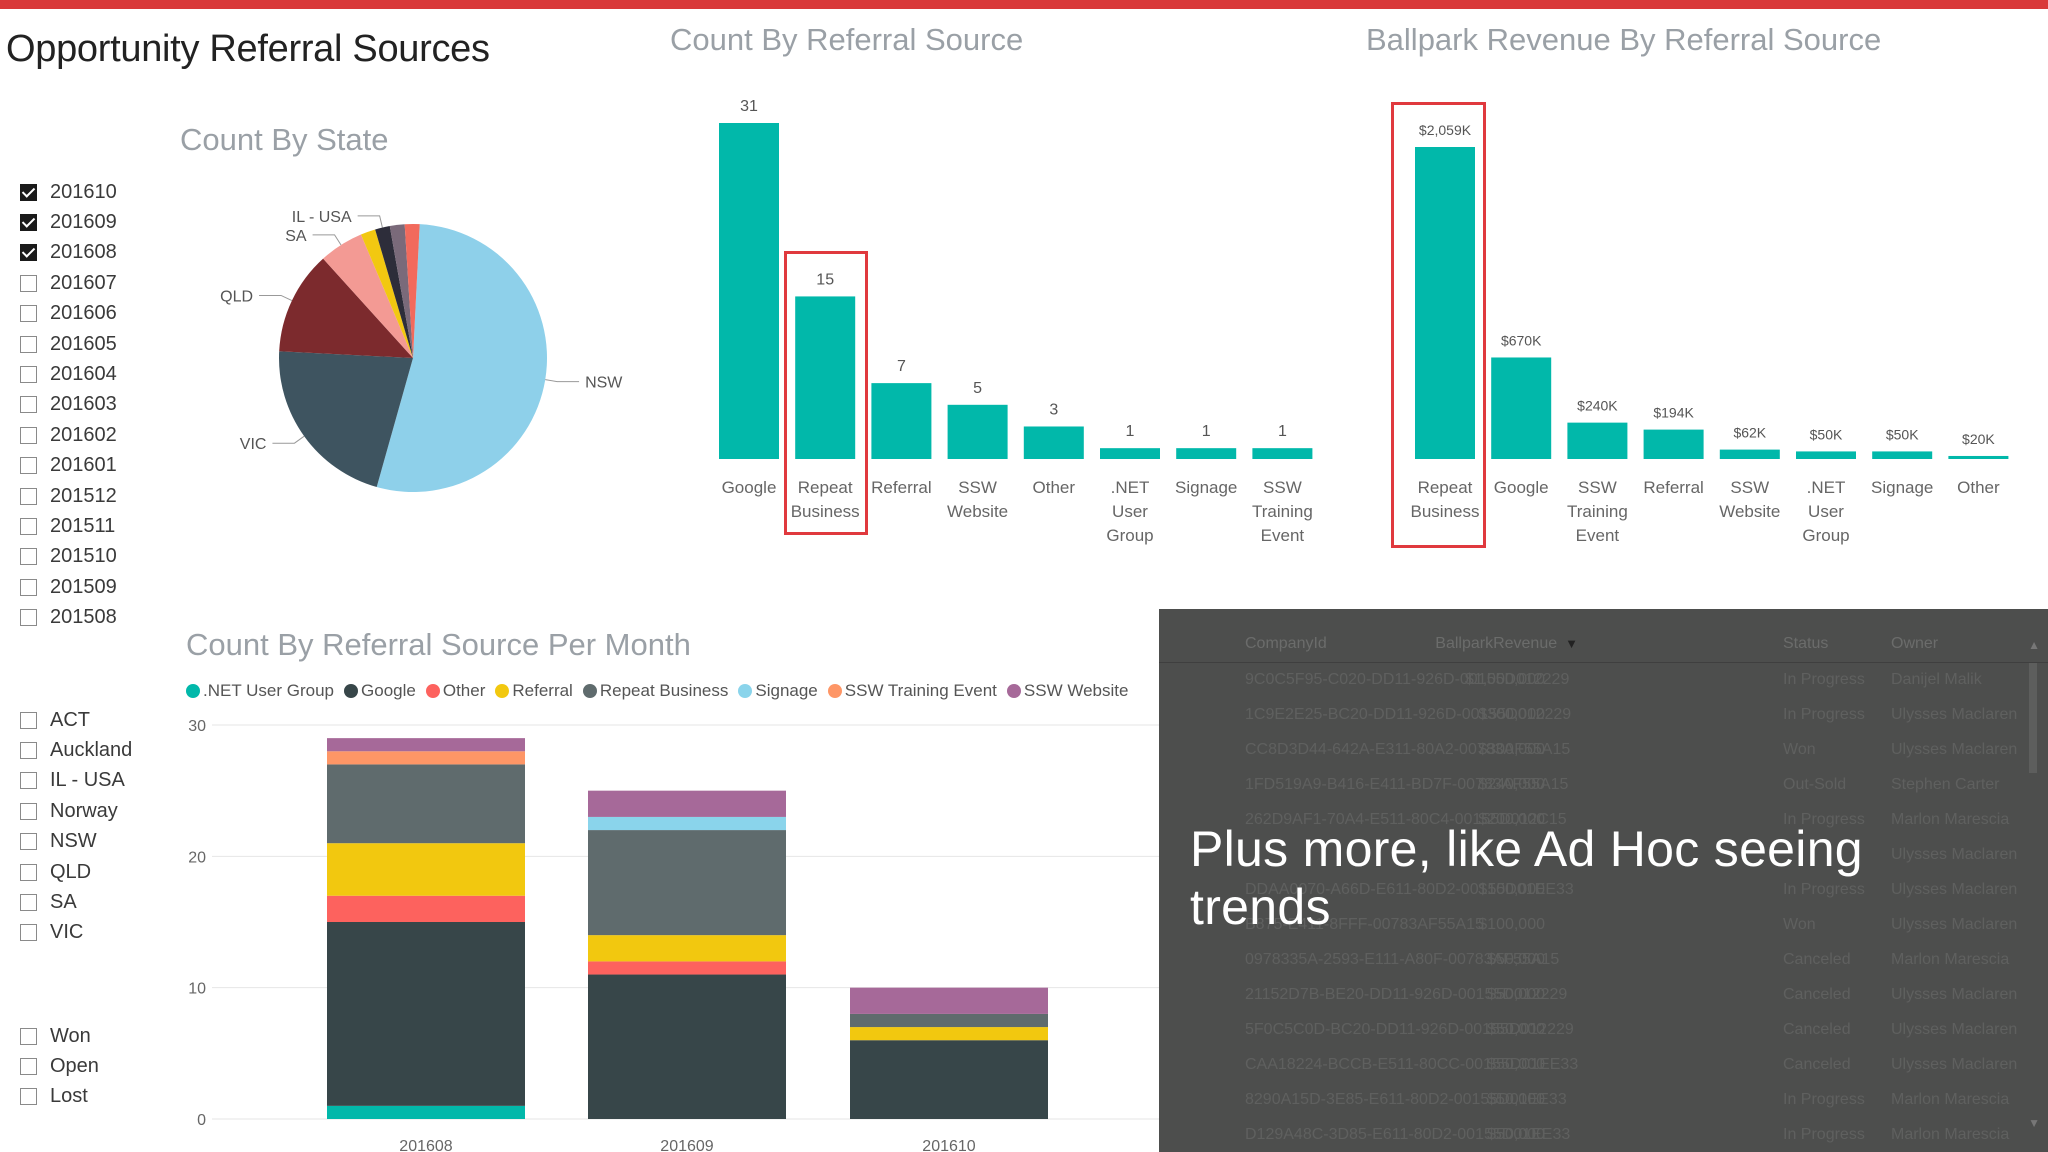  What do you see at coordinates (1286, 643) in the screenshot?
I see `column-header-companyid: CompanyId` at bounding box center [1286, 643].